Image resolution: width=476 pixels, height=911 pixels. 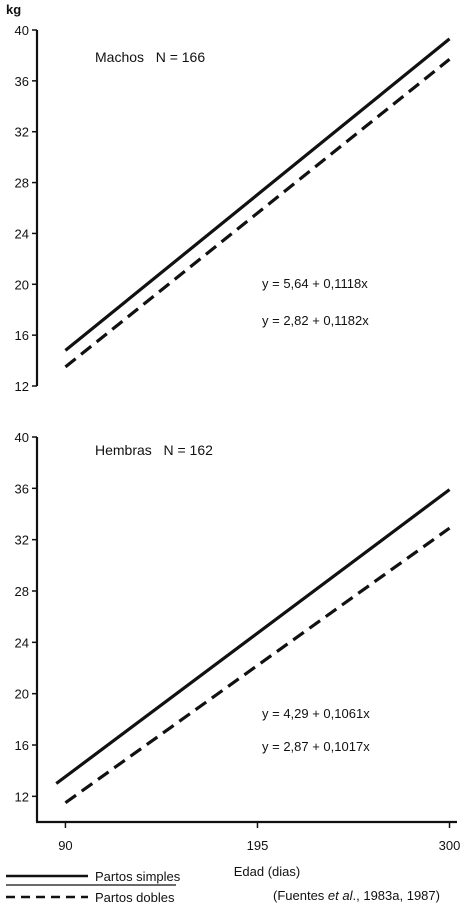 I want to click on legend-label-dobles: Partos dobles, so click(x=135, y=897).